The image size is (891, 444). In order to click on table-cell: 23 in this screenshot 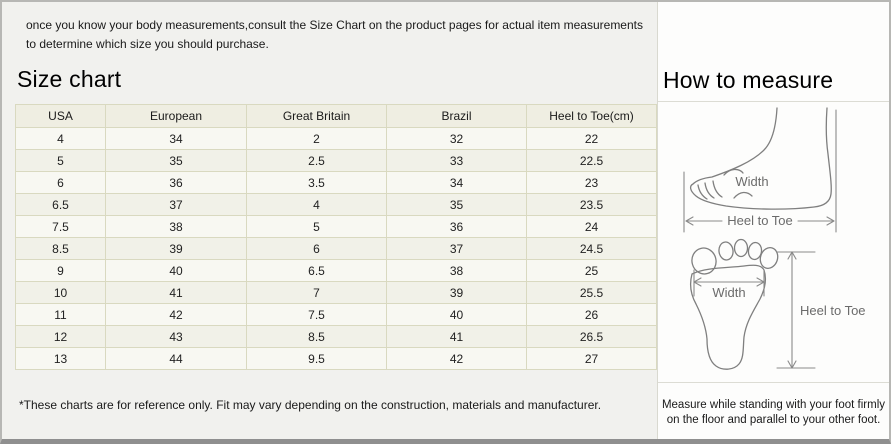, I will do `click(591, 182)`.